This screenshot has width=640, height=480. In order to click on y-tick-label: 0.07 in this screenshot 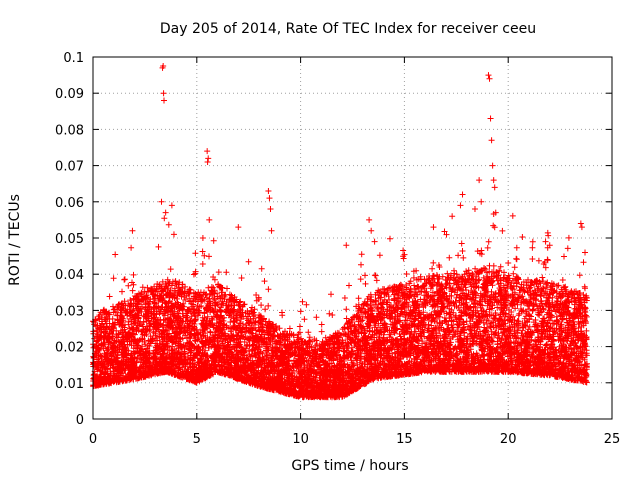, I will do `click(69, 167)`.